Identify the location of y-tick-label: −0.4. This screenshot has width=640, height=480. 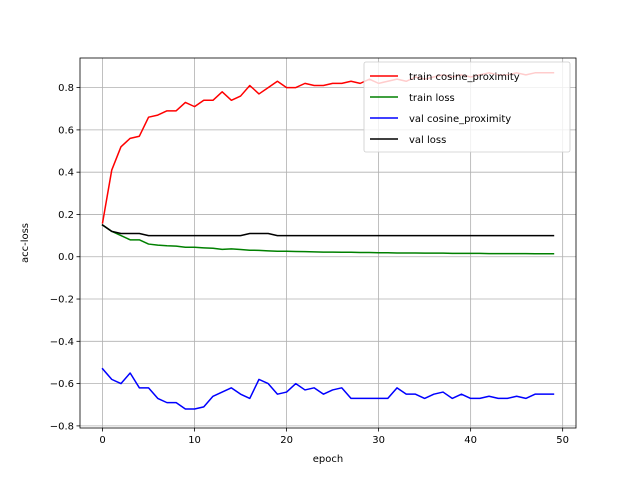
(62, 342).